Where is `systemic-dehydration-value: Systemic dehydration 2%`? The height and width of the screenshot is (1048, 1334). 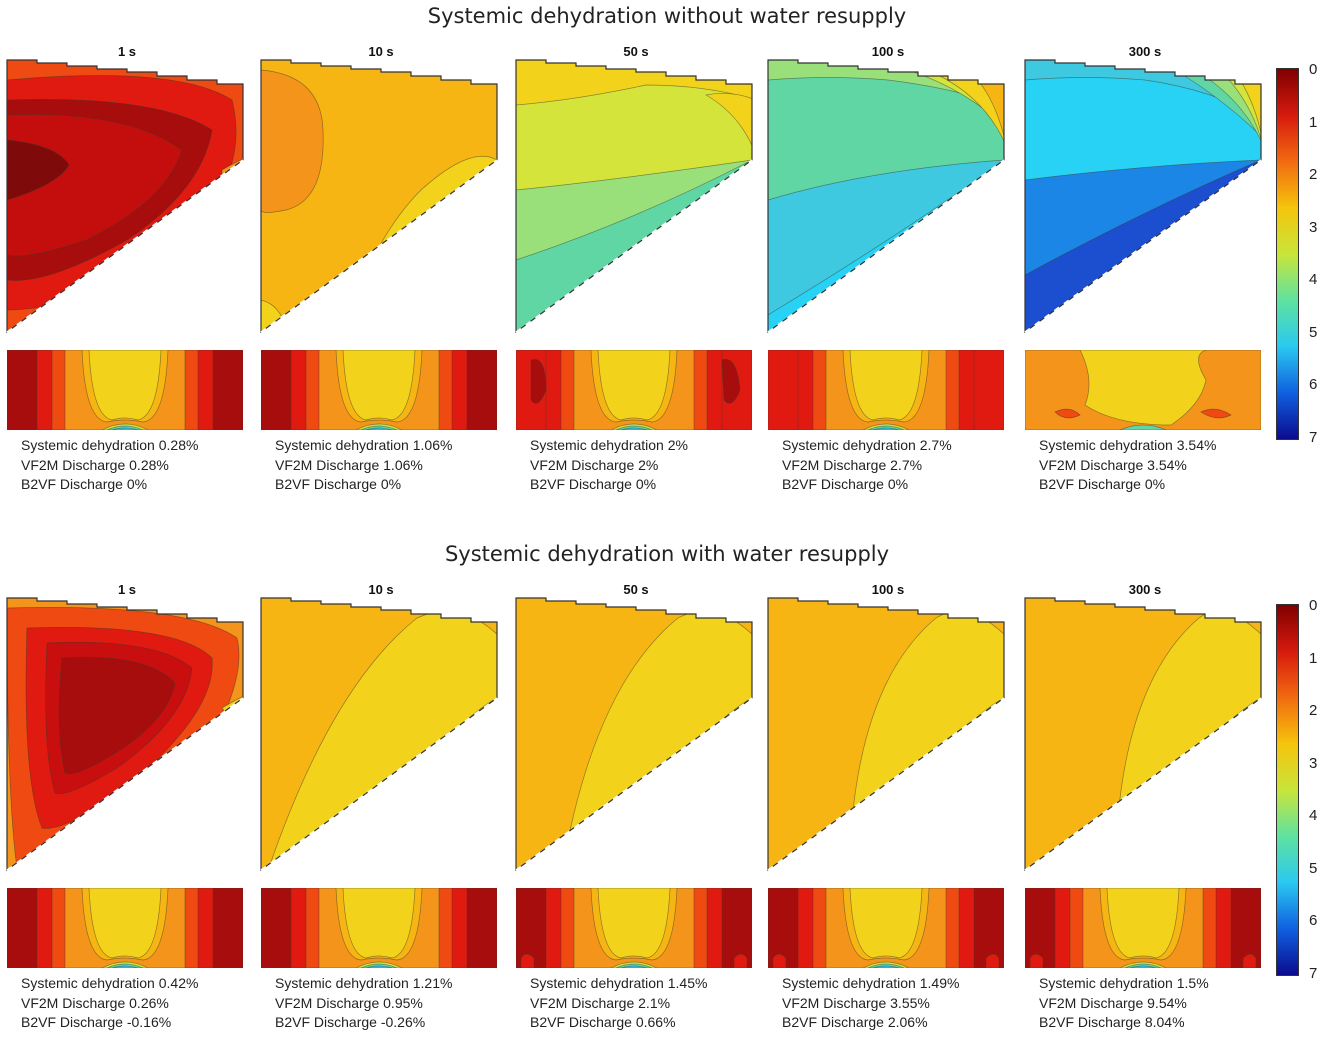
systemic-dehydration-value: Systemic dehydration 2% is located at coordinates (609, 445).